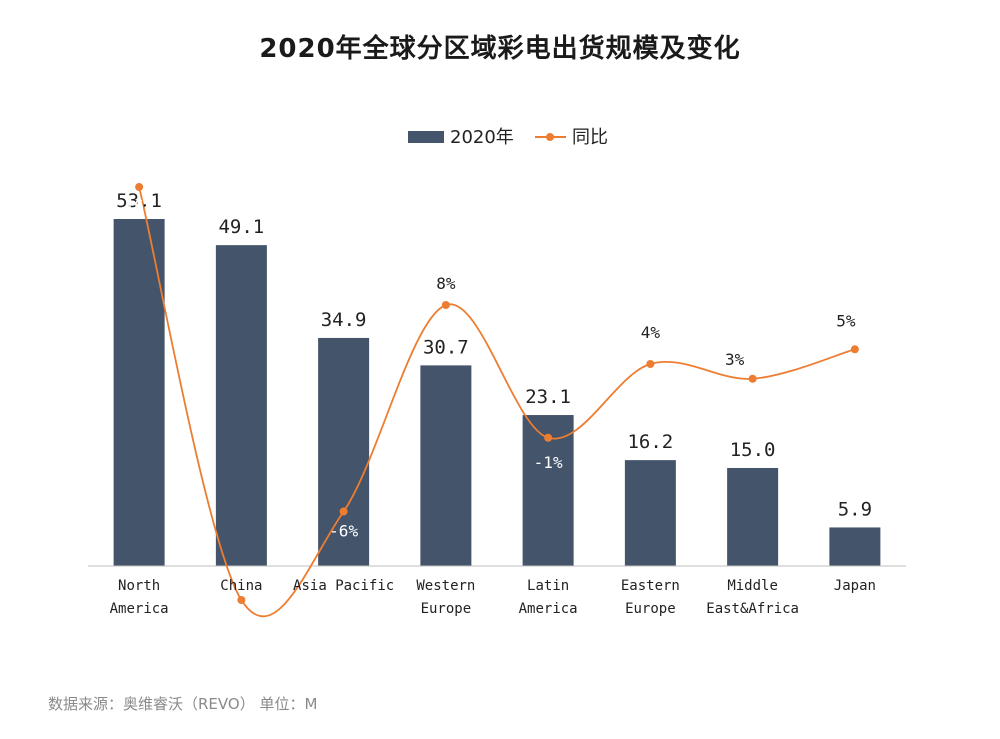 This screenshot has width=1000, height=739. What do you see at coordinates (139, 205) in the screenshot?
I see `yoy-value-label: 16%` at bounding box center [139, 205].